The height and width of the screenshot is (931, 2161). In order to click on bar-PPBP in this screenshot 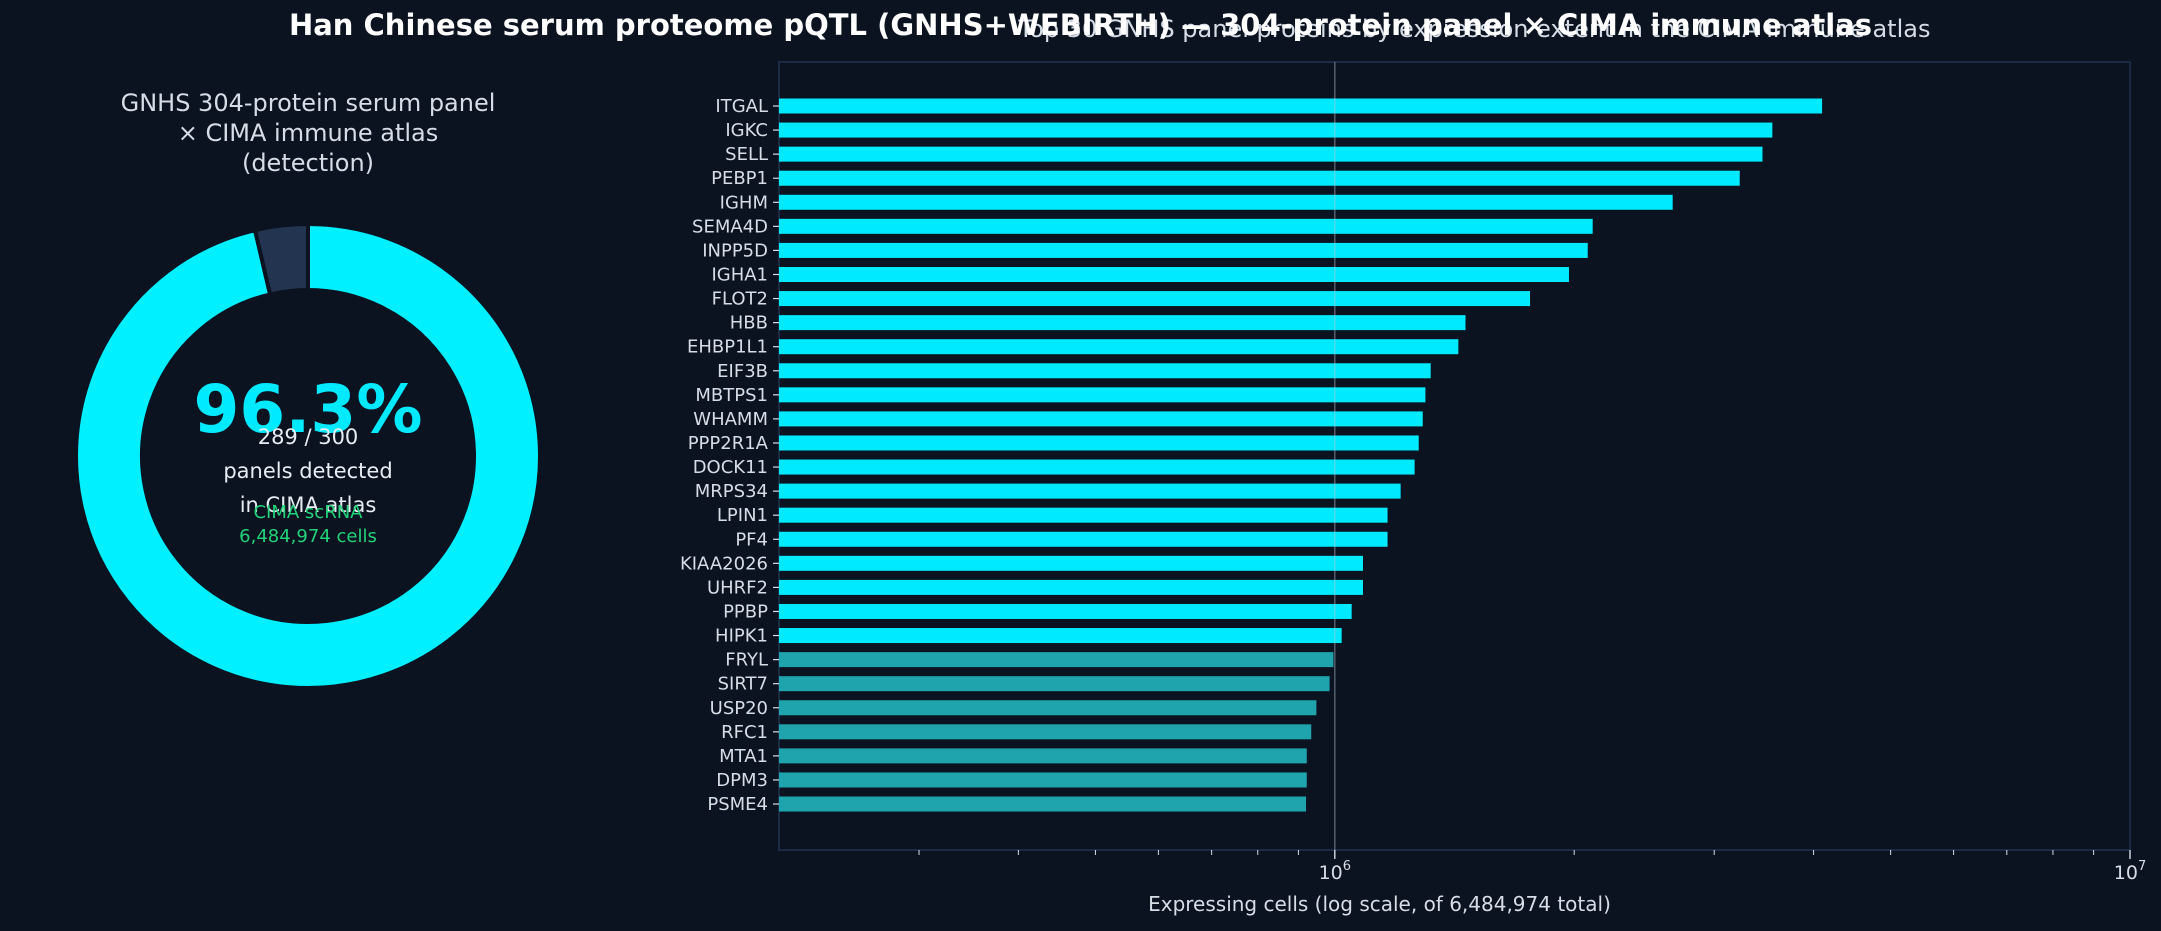, I will do `click(1065, 611)`.